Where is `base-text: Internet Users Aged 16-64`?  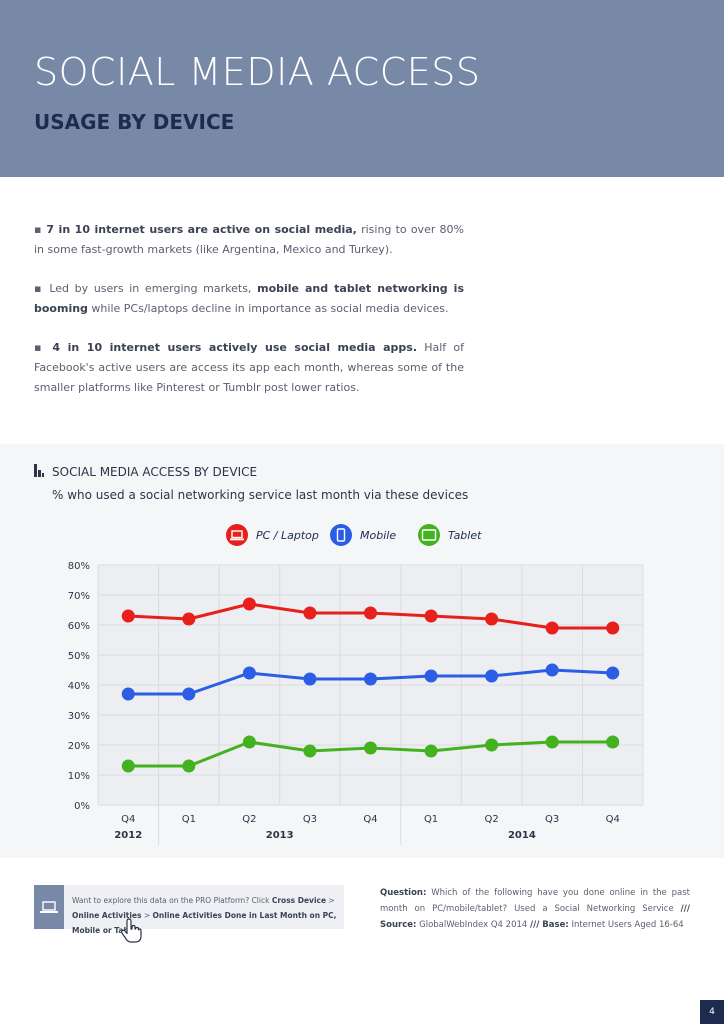 base-text: Internet Users Aged 16-64 is located at coordinates (626, 925).